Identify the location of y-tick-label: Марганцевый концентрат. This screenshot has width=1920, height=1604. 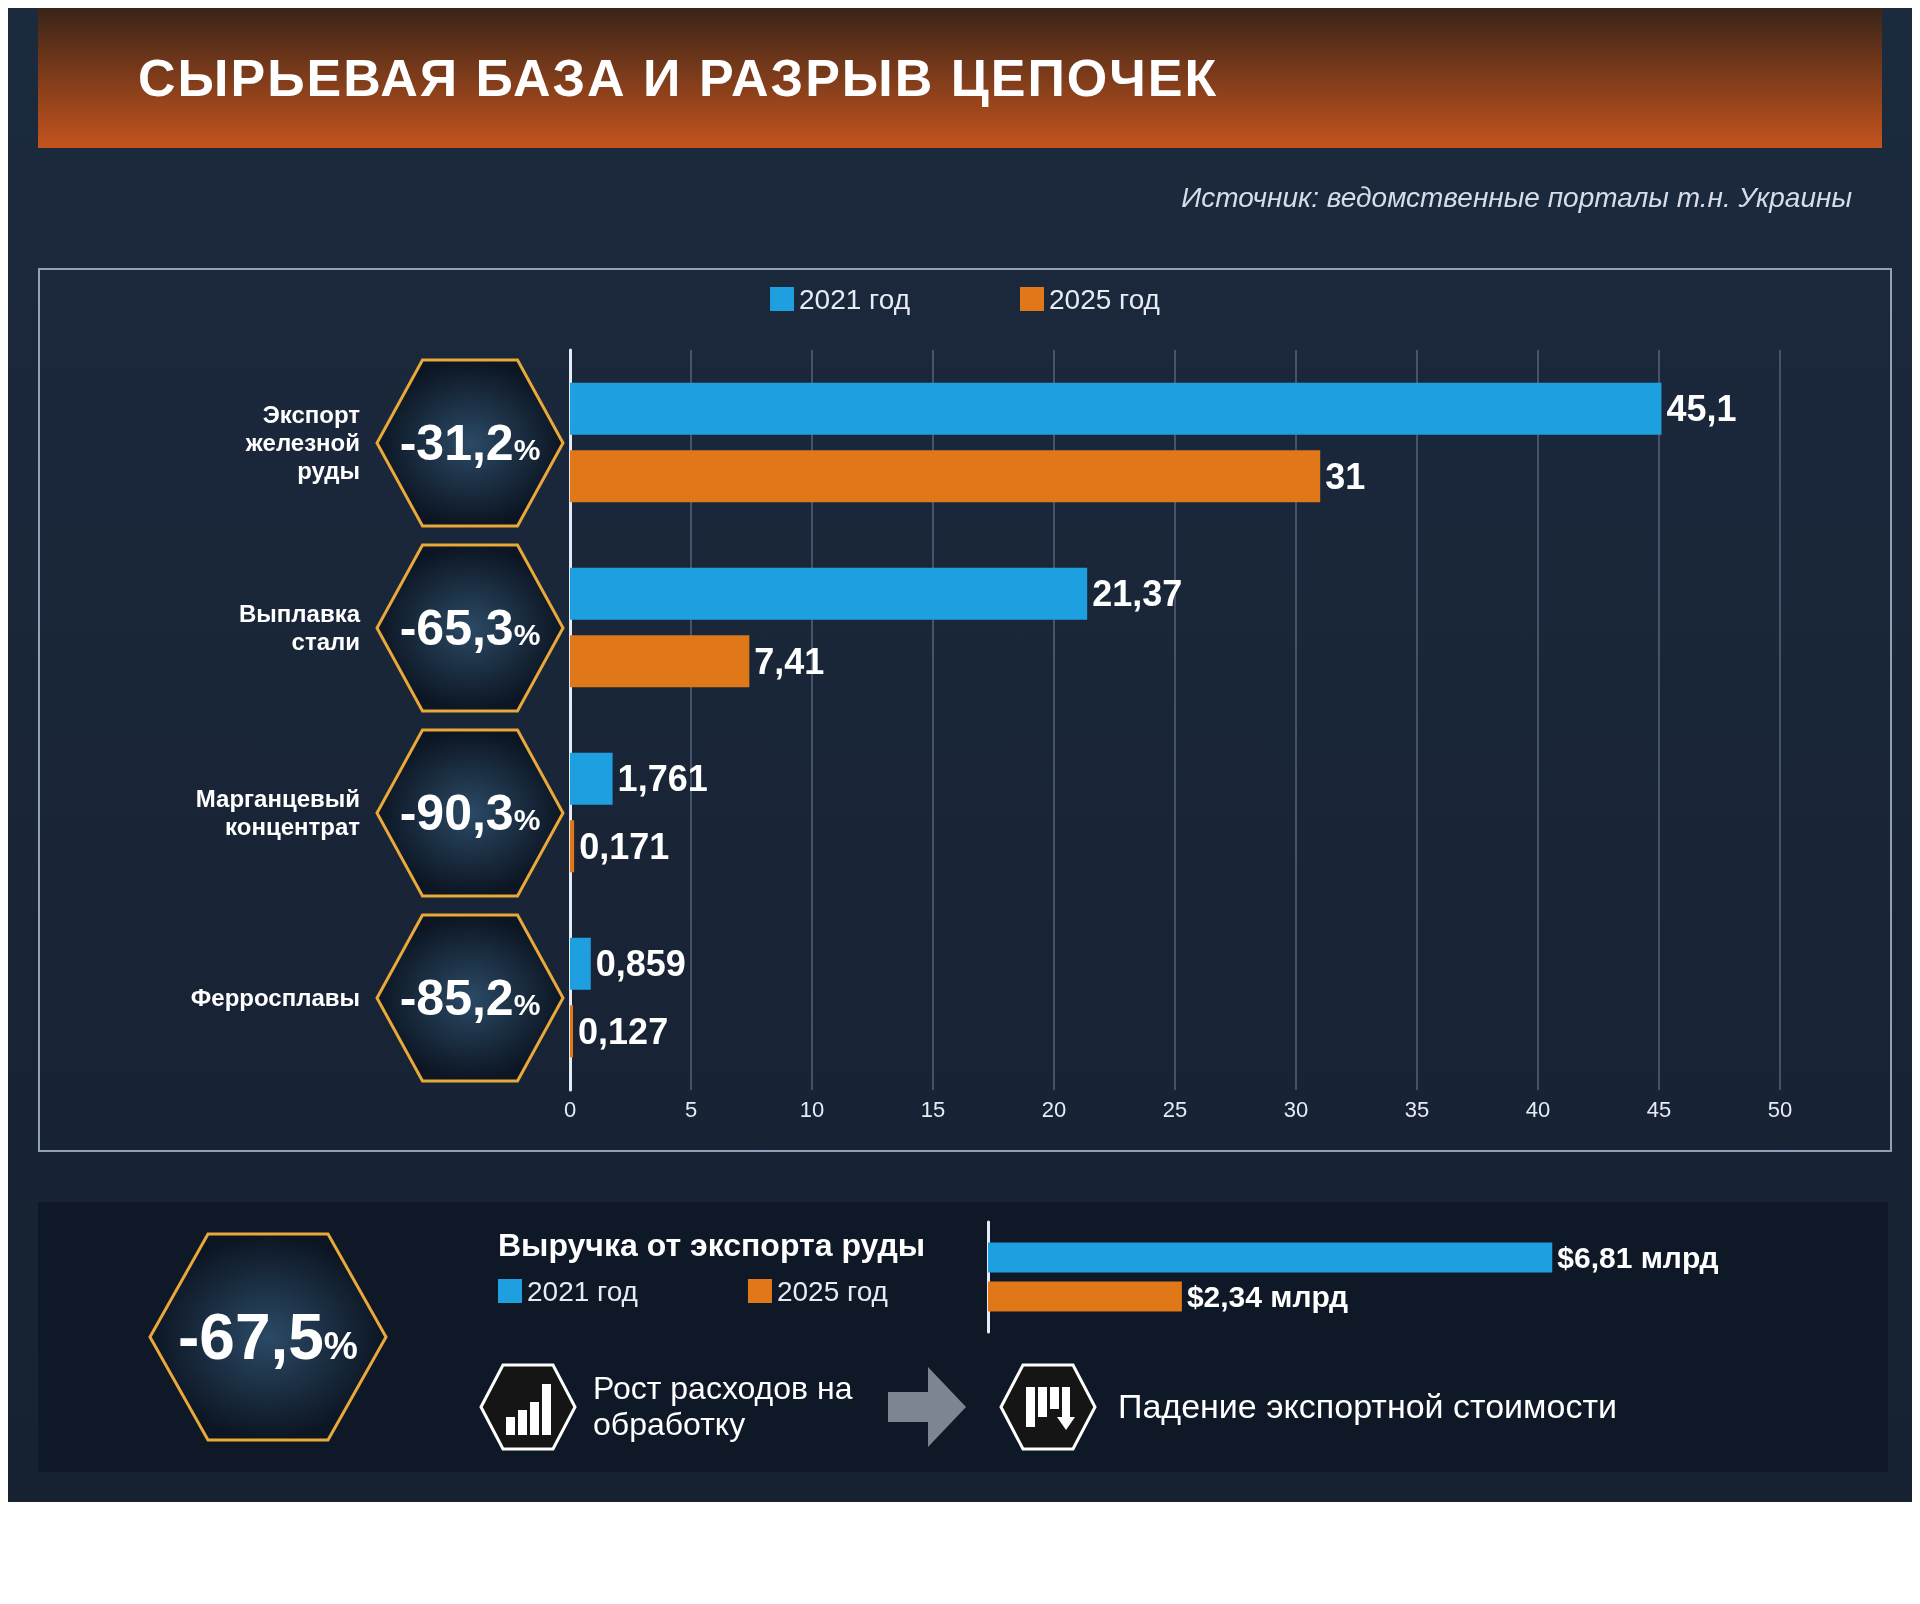
(278, 812).